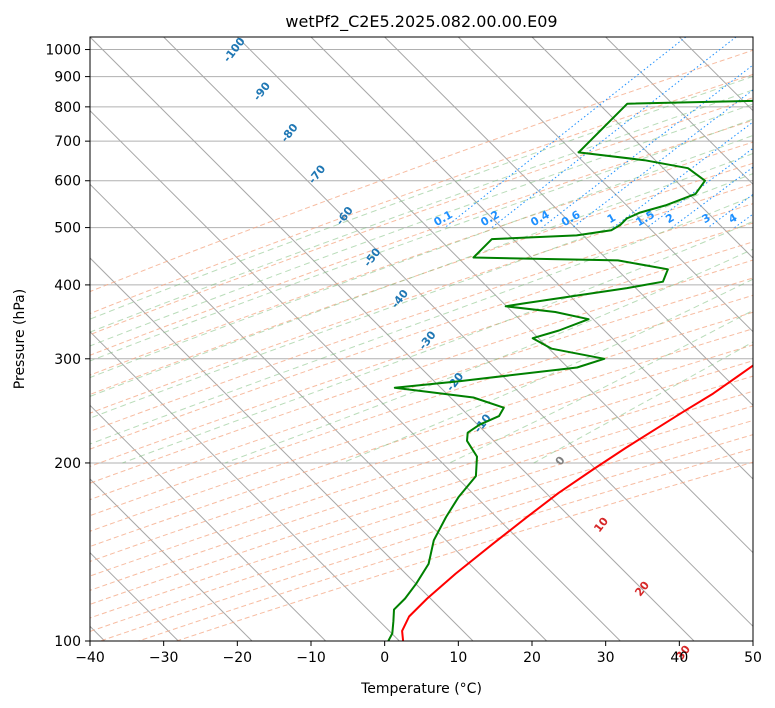  Describe the element at coordinates (372, 257) in the screenshot. I see `dry-adiabat-label: -50` at that location.